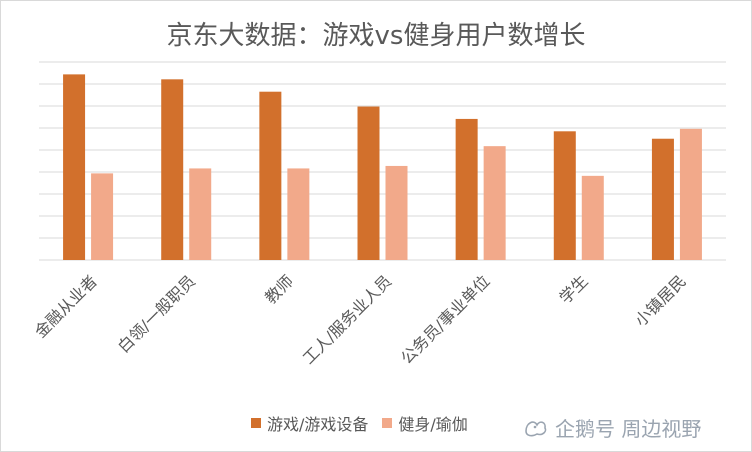 This screenshot has width=752, height=452. Describe the element at coordinates (628, 429) in the screenshot. I see `watermark-text: 企鹅号 周边视野` at that location.